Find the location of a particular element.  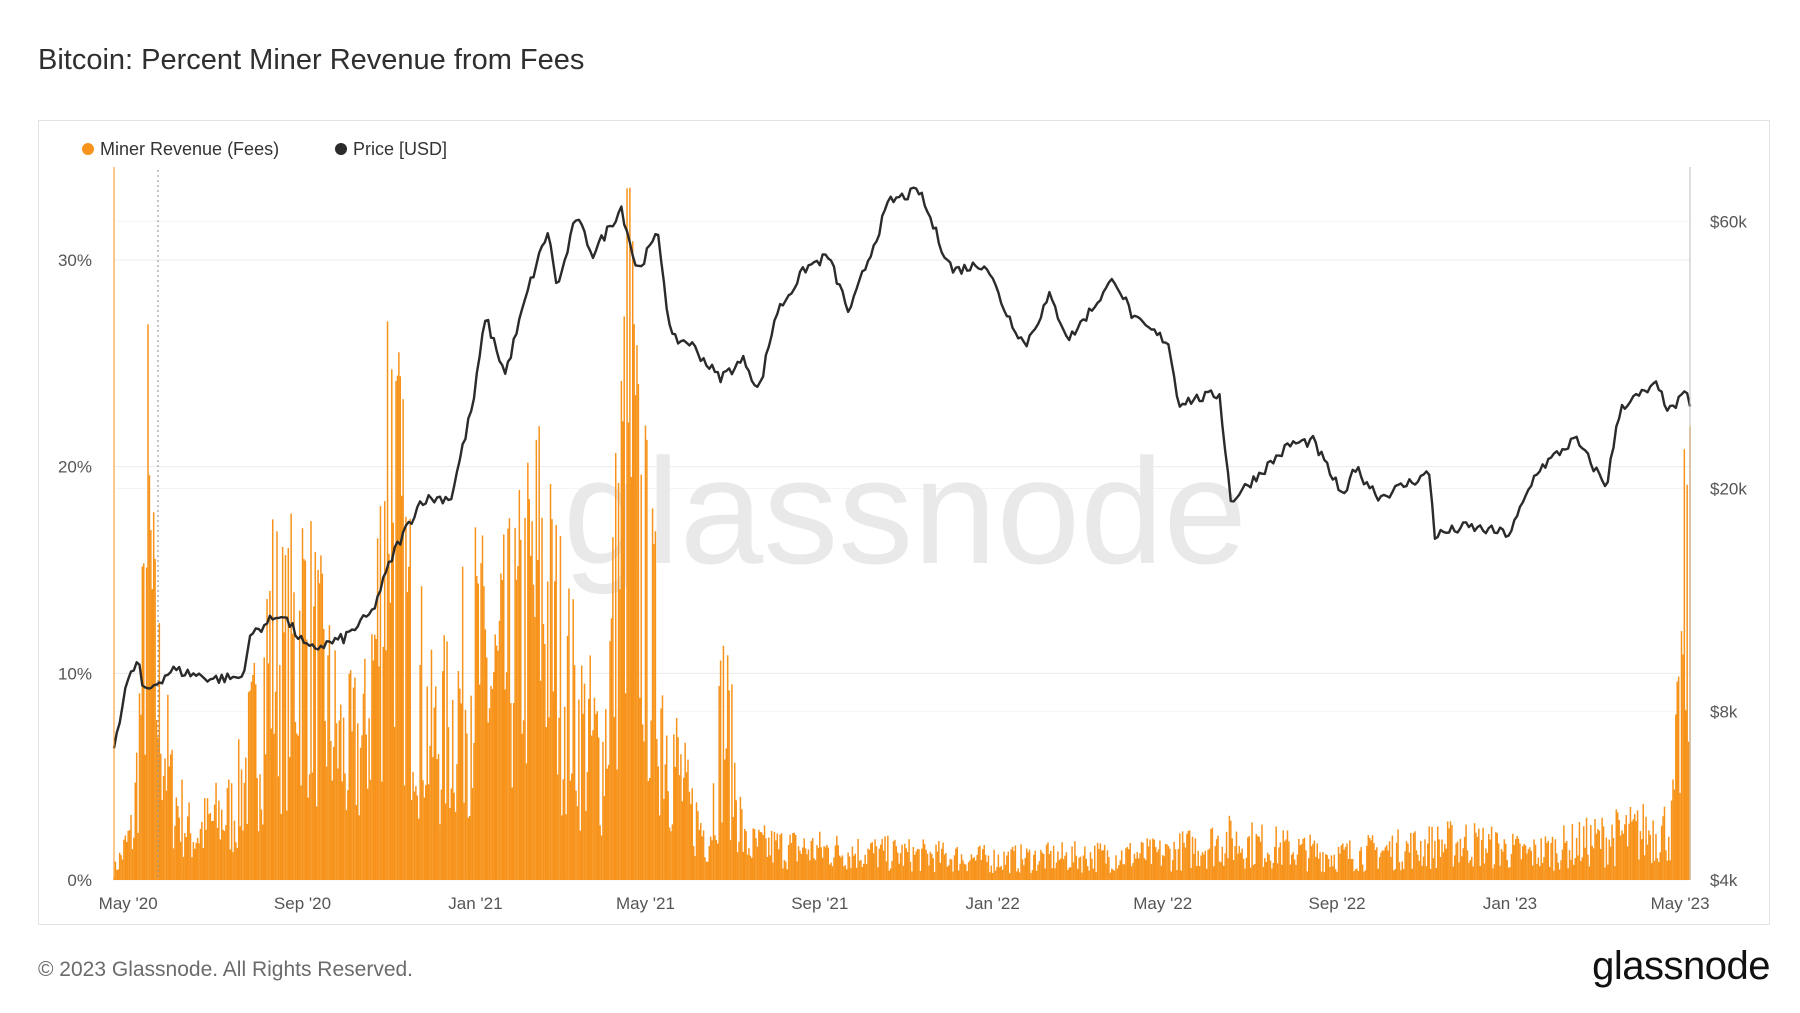

legend-item-price: Price [USD] is located at coordinates (391, 149).